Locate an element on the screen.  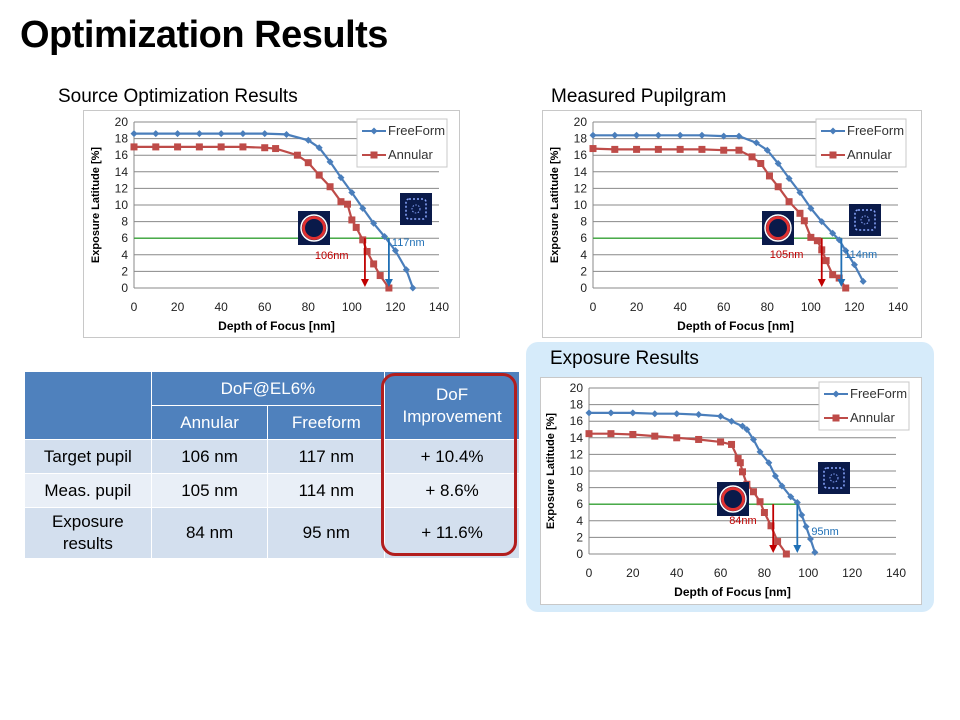
cell-annular: 106 nm is located at coordinates (209, 456).